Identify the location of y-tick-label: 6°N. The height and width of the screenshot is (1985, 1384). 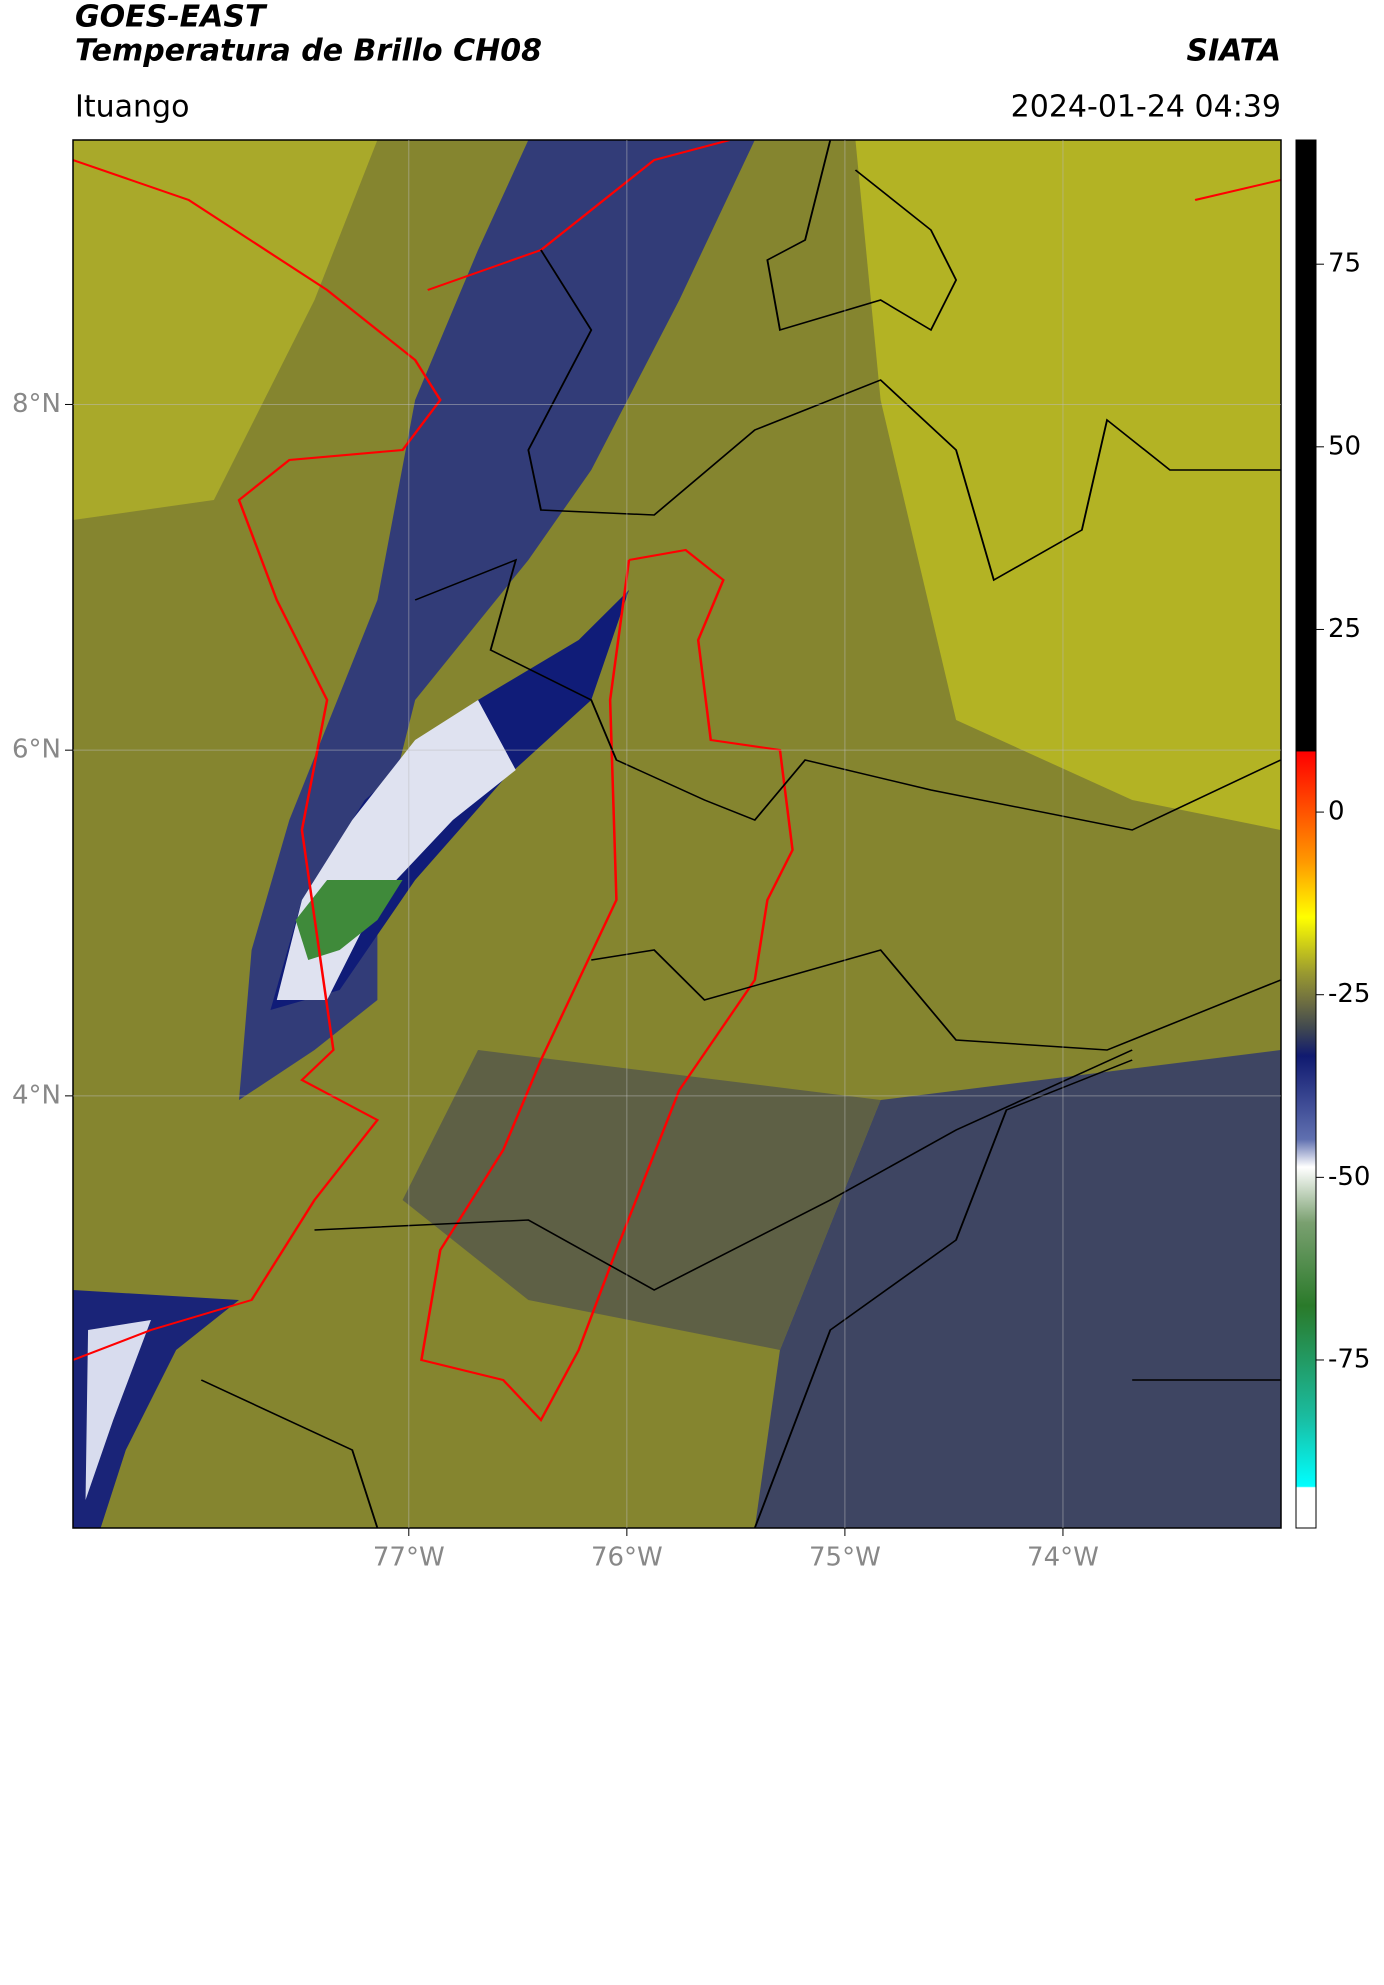
(36, 750).